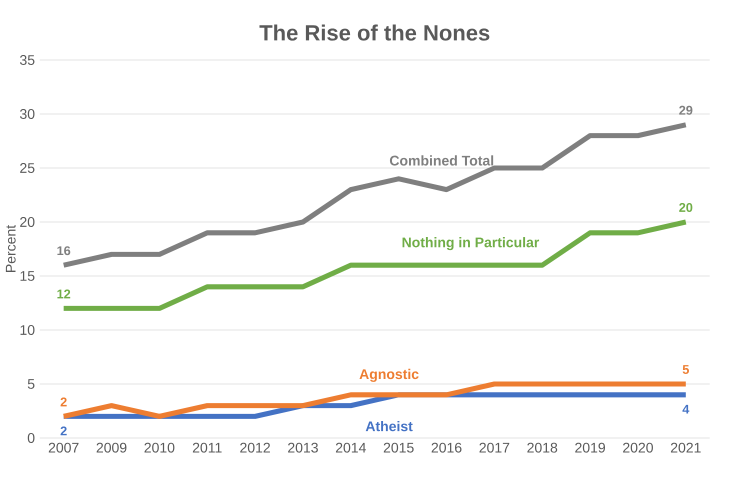 The image size is (730, 480). I want to click on x-tick-label: 2016, so click(447, 447).